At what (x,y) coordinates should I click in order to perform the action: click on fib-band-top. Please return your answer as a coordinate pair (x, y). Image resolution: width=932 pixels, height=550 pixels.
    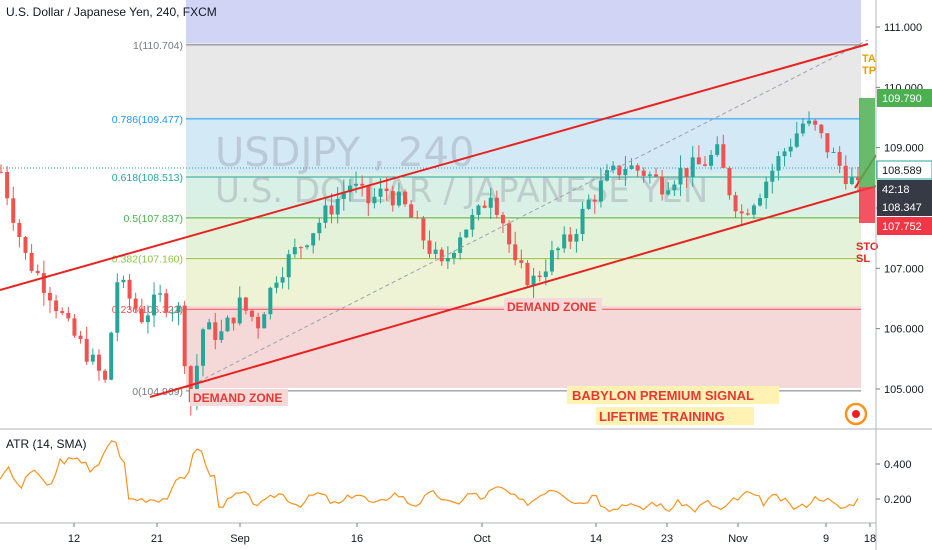
    Looking at the image, I should click on (523, 21).